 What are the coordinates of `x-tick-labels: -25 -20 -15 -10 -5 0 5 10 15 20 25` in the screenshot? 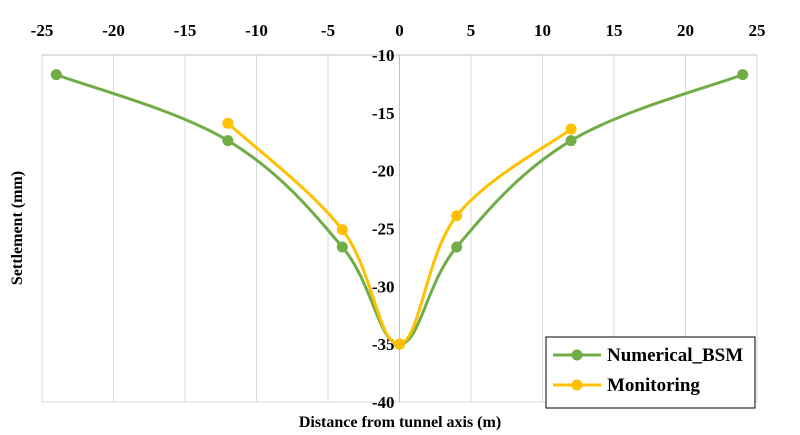 It's located at (398, 30).